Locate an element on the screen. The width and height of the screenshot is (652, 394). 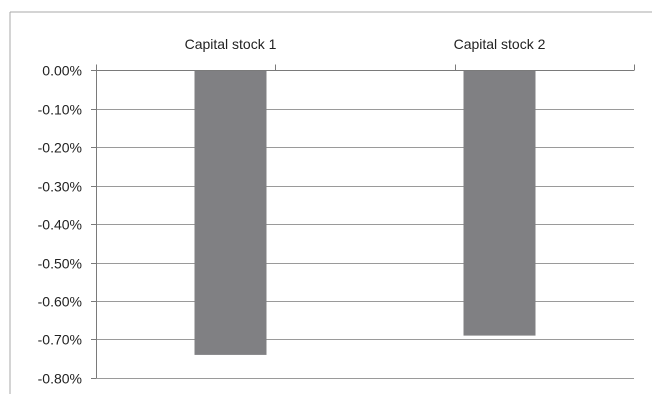
y-tick-label: -0.50% is located at coordinates (60, 264).